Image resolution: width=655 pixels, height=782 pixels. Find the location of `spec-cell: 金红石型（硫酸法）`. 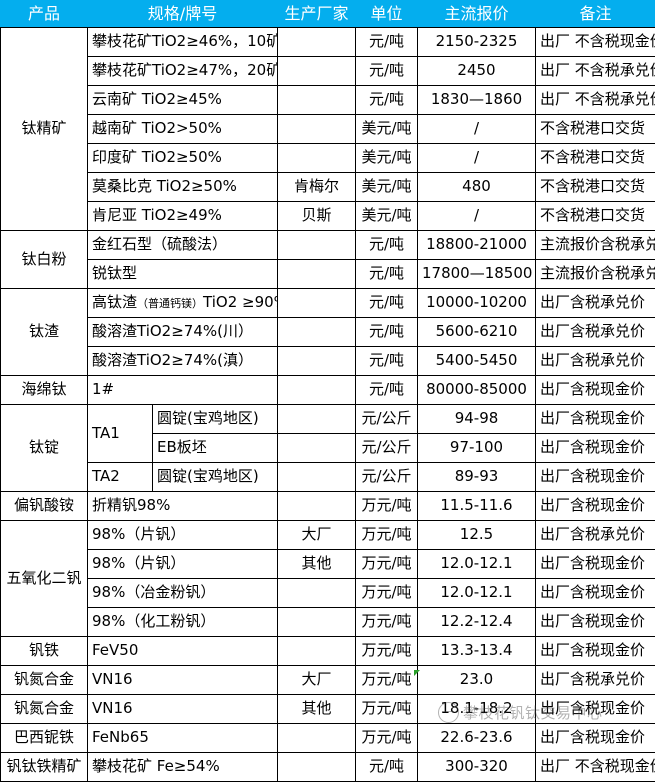

spec-cell: 金红石型（硫酸法） is located at coordinates (183, 245).